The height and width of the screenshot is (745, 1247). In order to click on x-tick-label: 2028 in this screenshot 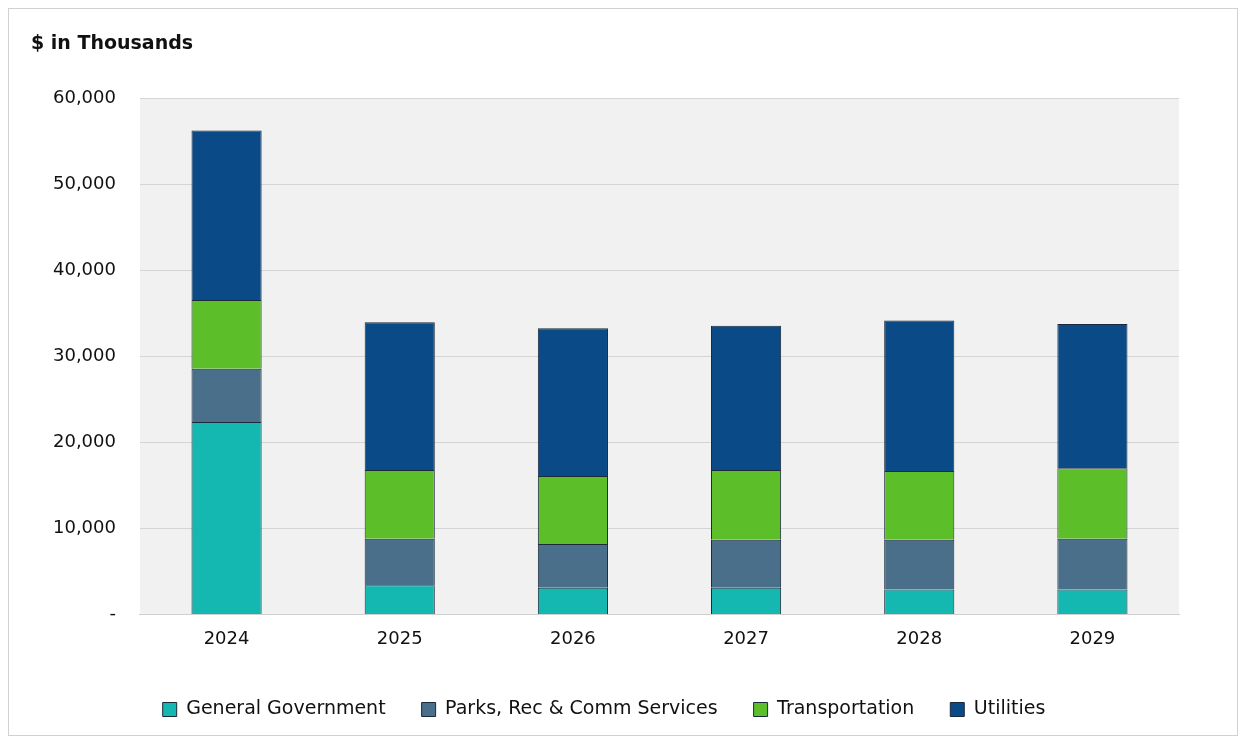, I will do `click(919, 637)`.